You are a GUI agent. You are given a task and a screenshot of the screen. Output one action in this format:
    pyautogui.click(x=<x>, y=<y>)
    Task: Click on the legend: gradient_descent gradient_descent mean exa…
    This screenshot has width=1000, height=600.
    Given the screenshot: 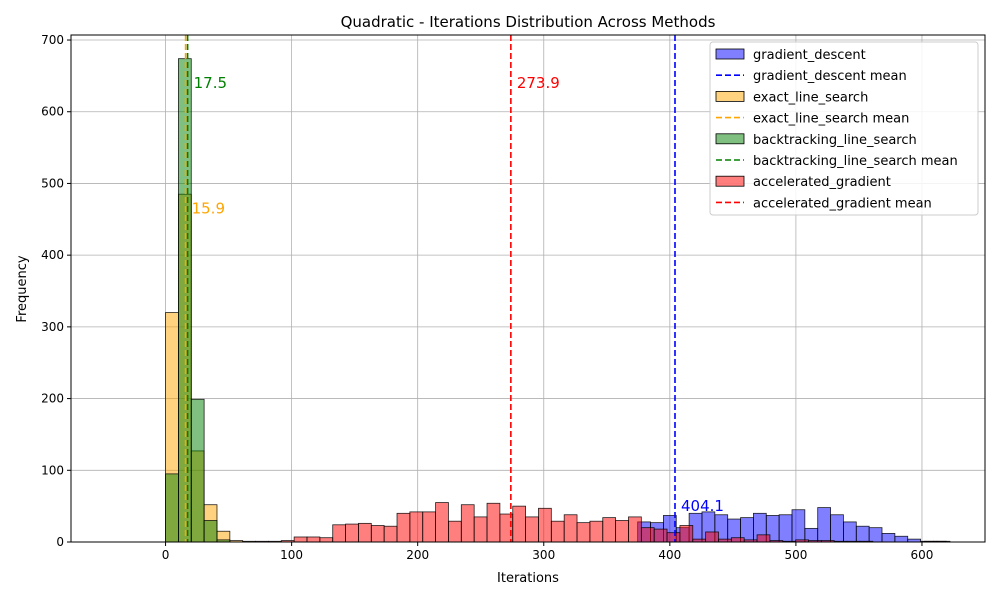 What is the action you would take?
    pyautogui.click(x=844, y=128)
    